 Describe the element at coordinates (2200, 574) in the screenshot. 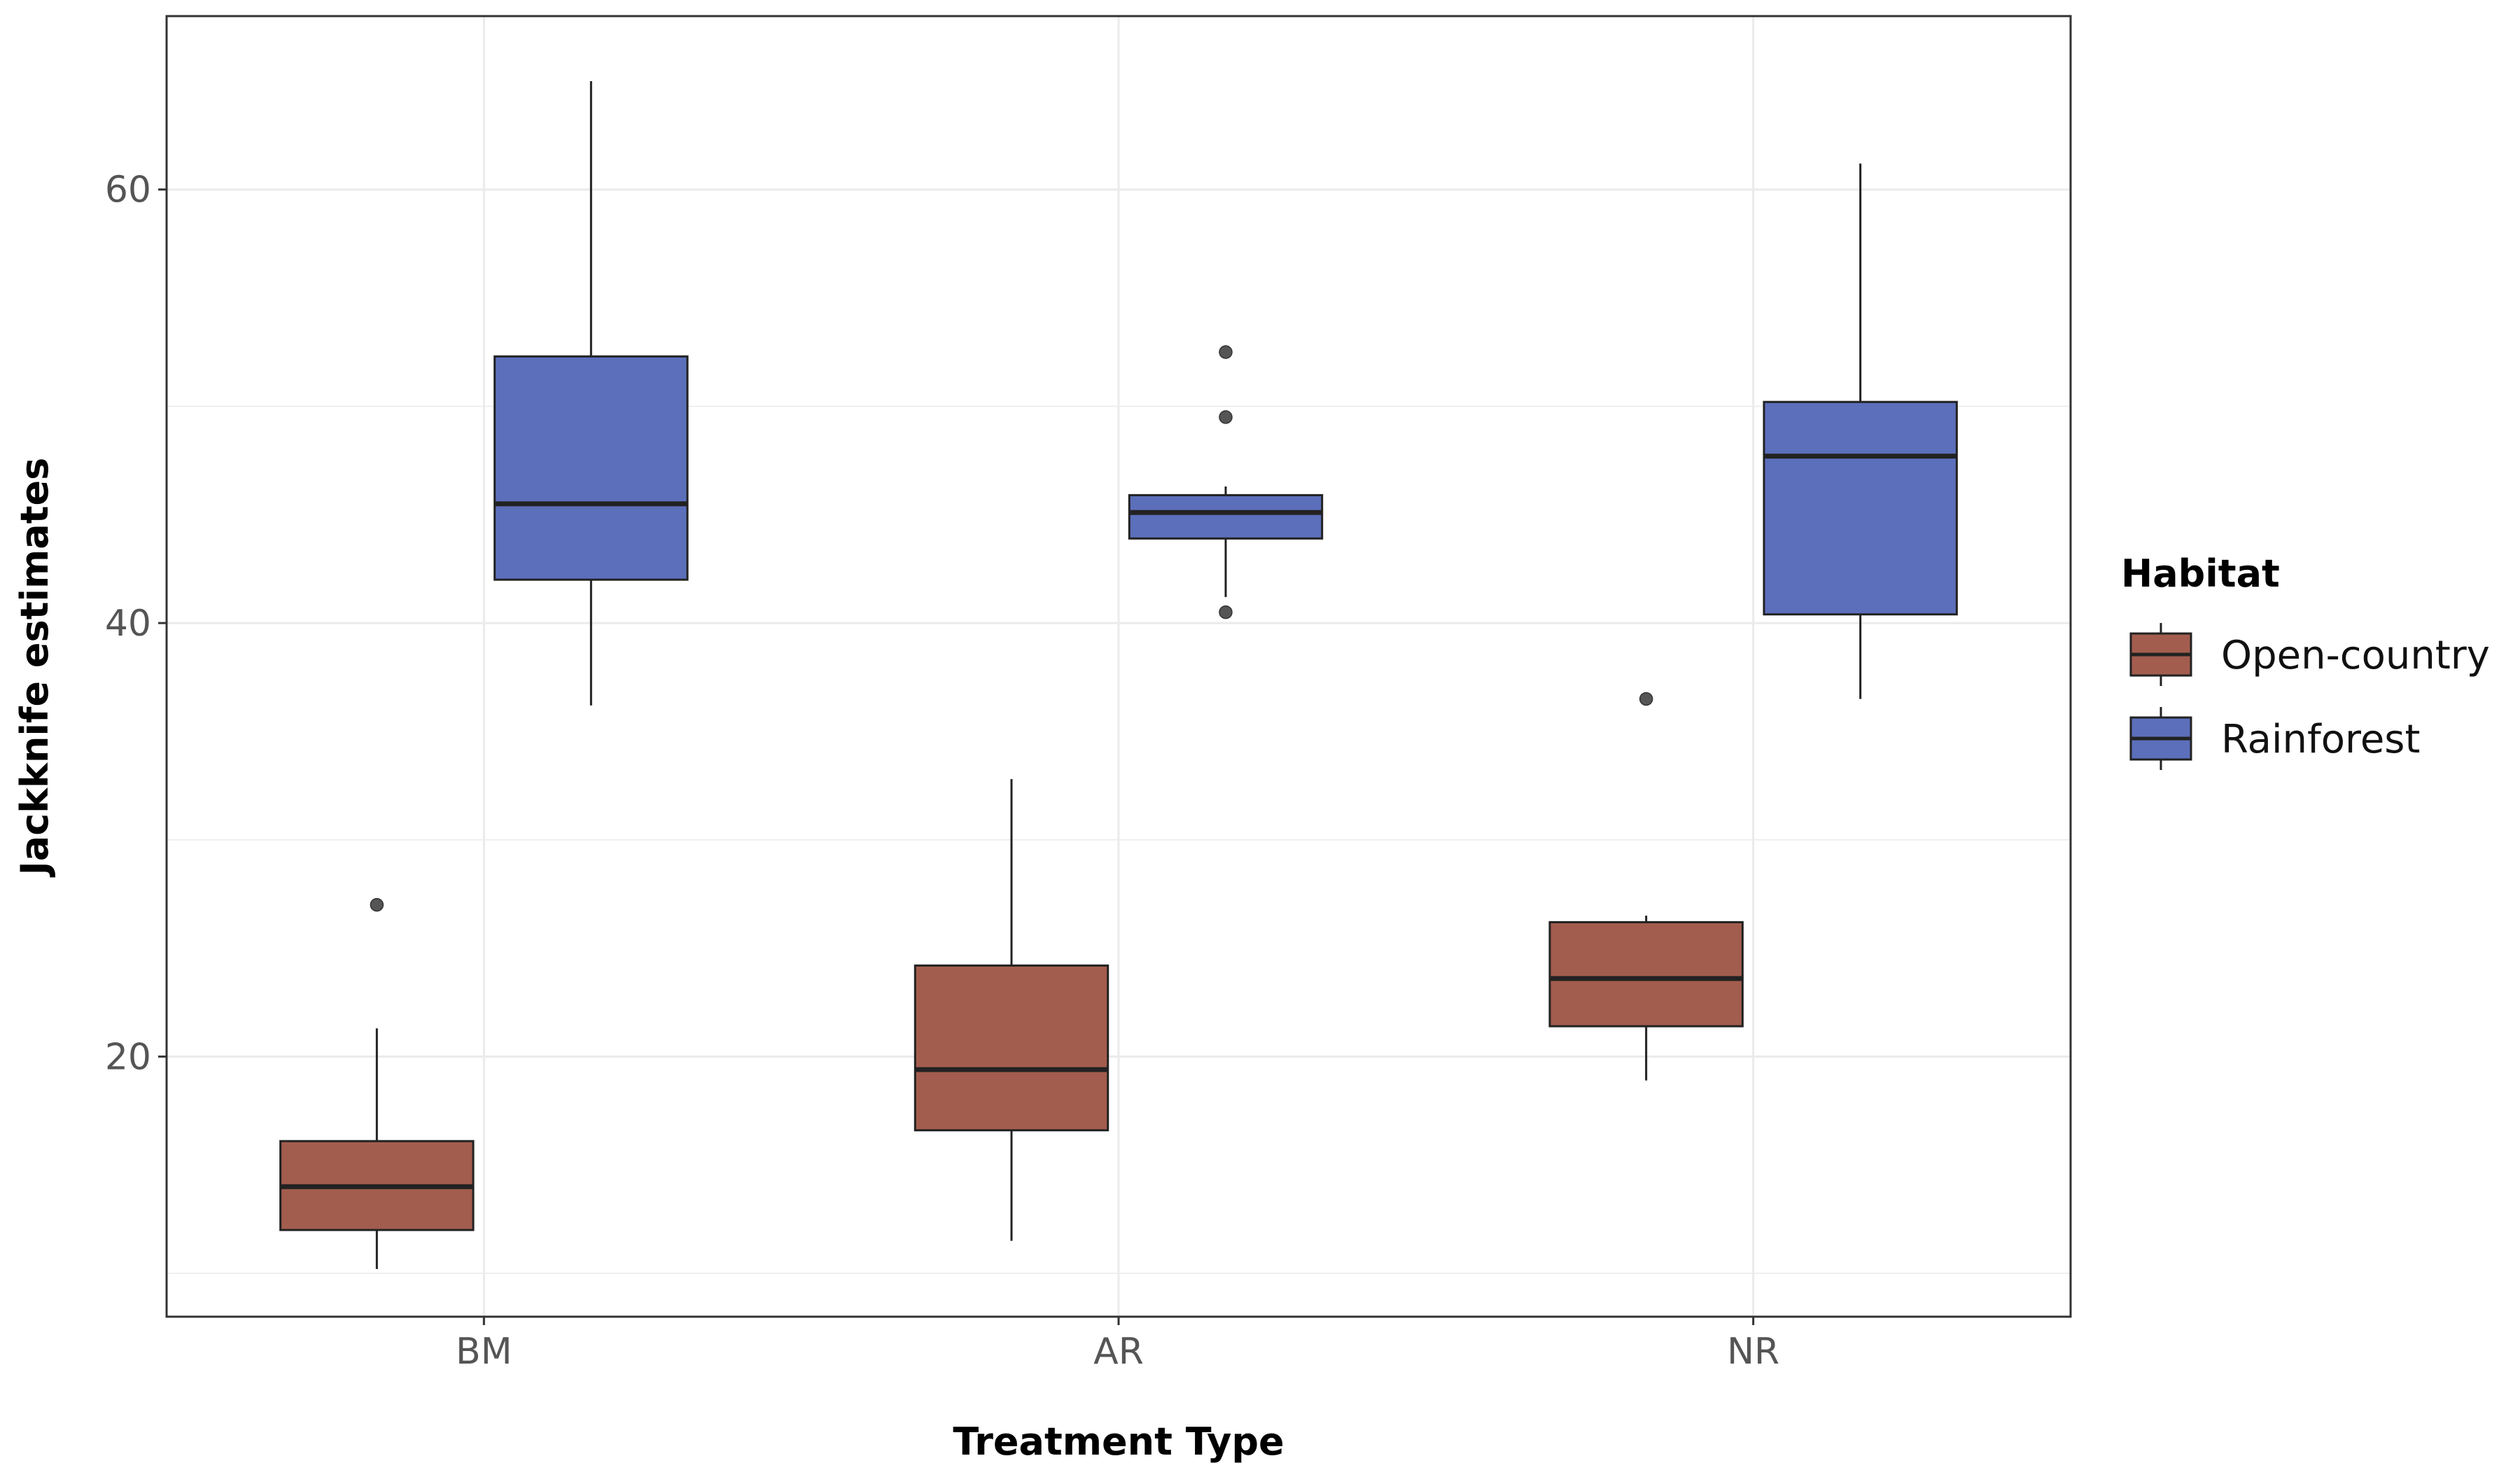

I see `legend-title: Habitat` at that location.